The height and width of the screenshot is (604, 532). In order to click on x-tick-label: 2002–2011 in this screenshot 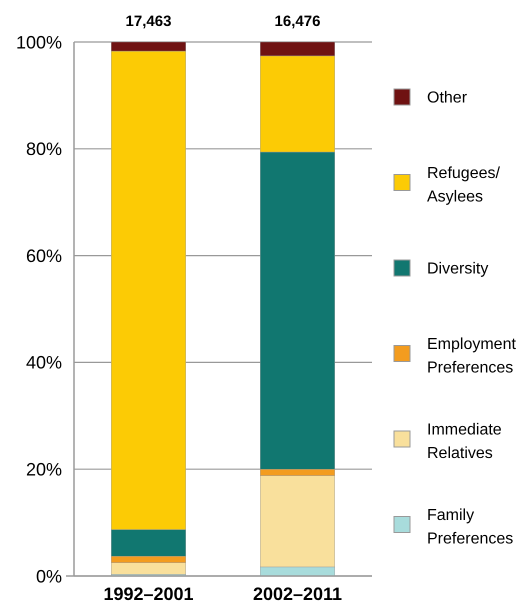, I will do `click(297, 594)`.